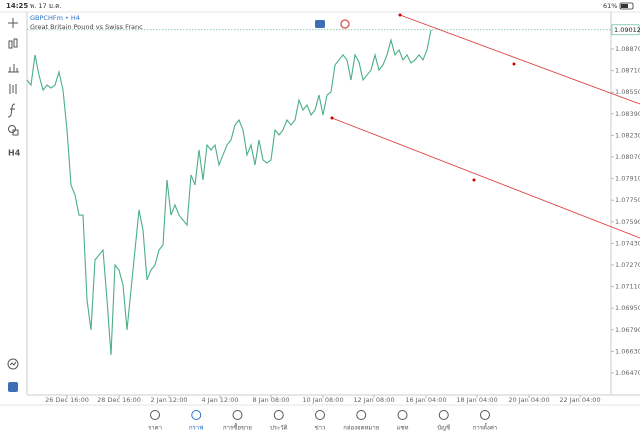 This screenshot has height=447, width=640. Describe the element at coordinates (13, 194) in the screenshot. I see `left-toolbar` at that location.